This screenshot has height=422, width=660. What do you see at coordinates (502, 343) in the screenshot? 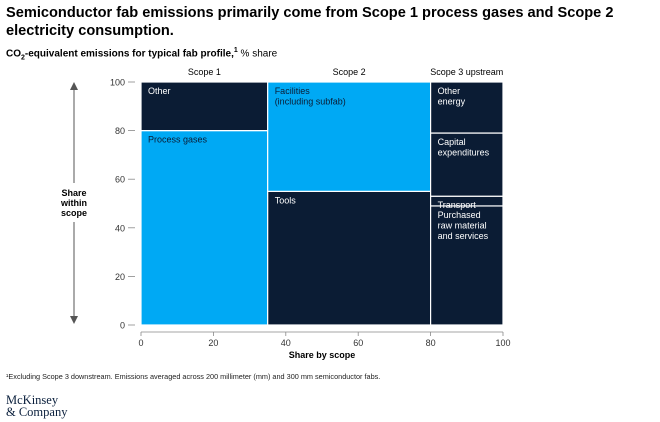
I see `x-tick-label: 100` at bounding box center [502, 343].